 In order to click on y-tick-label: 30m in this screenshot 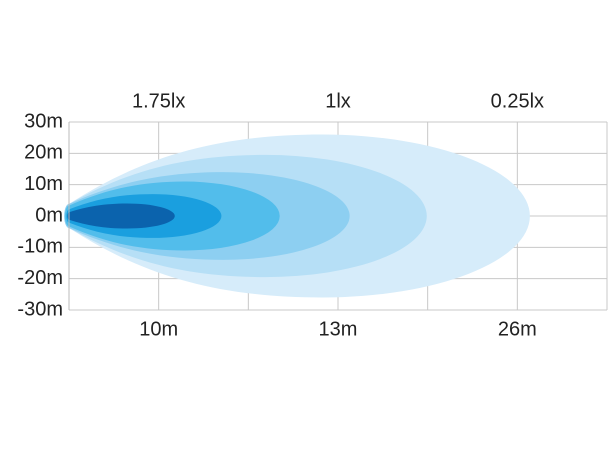, I will do `click(43, 121)`.